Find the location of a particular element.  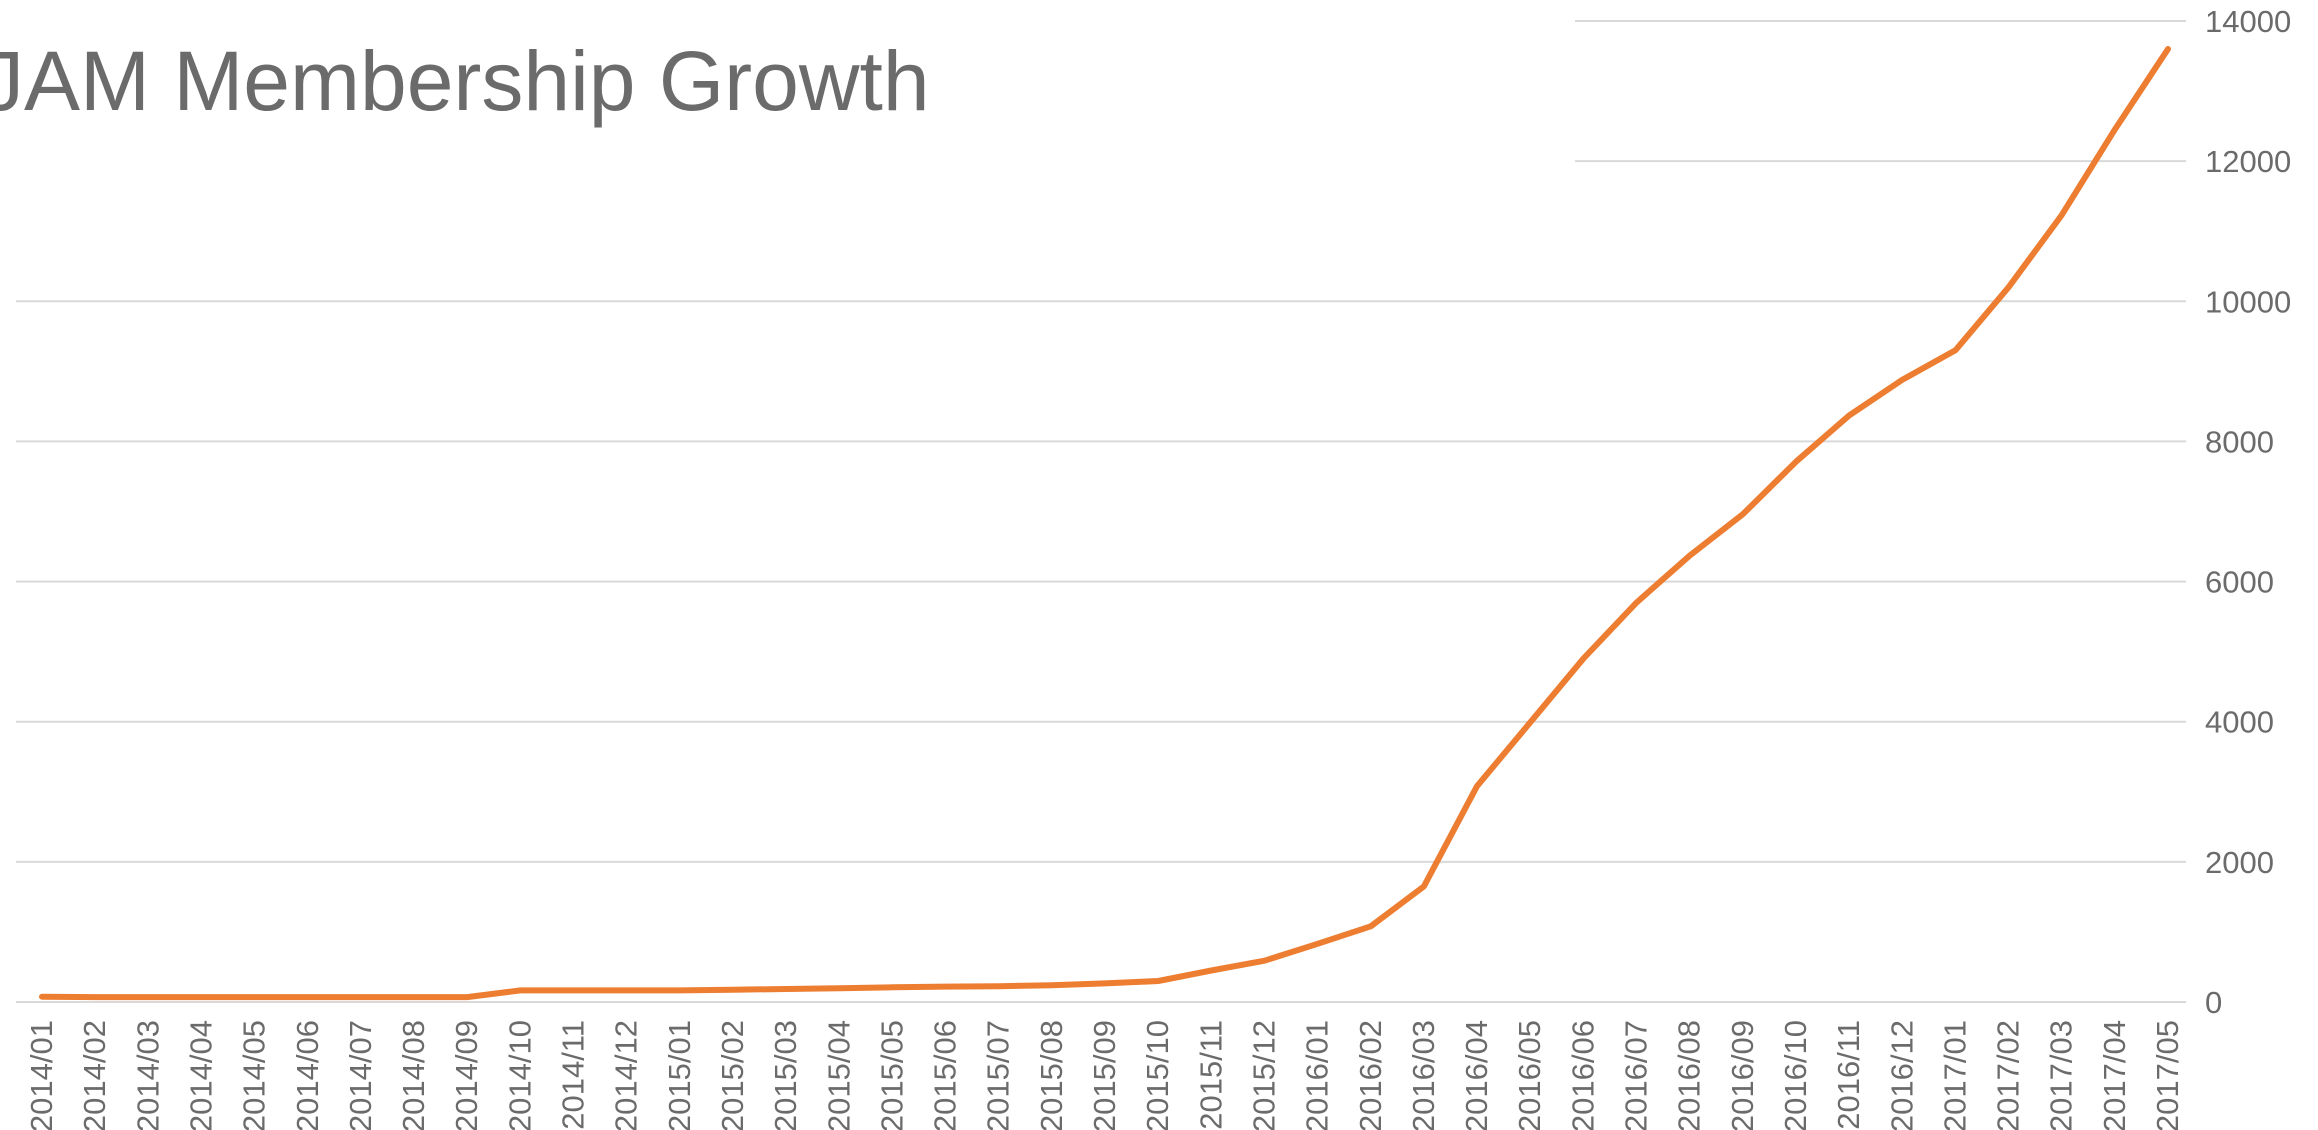

x-tick-label: 2016/09 is located at coordinates (1742, 1075).